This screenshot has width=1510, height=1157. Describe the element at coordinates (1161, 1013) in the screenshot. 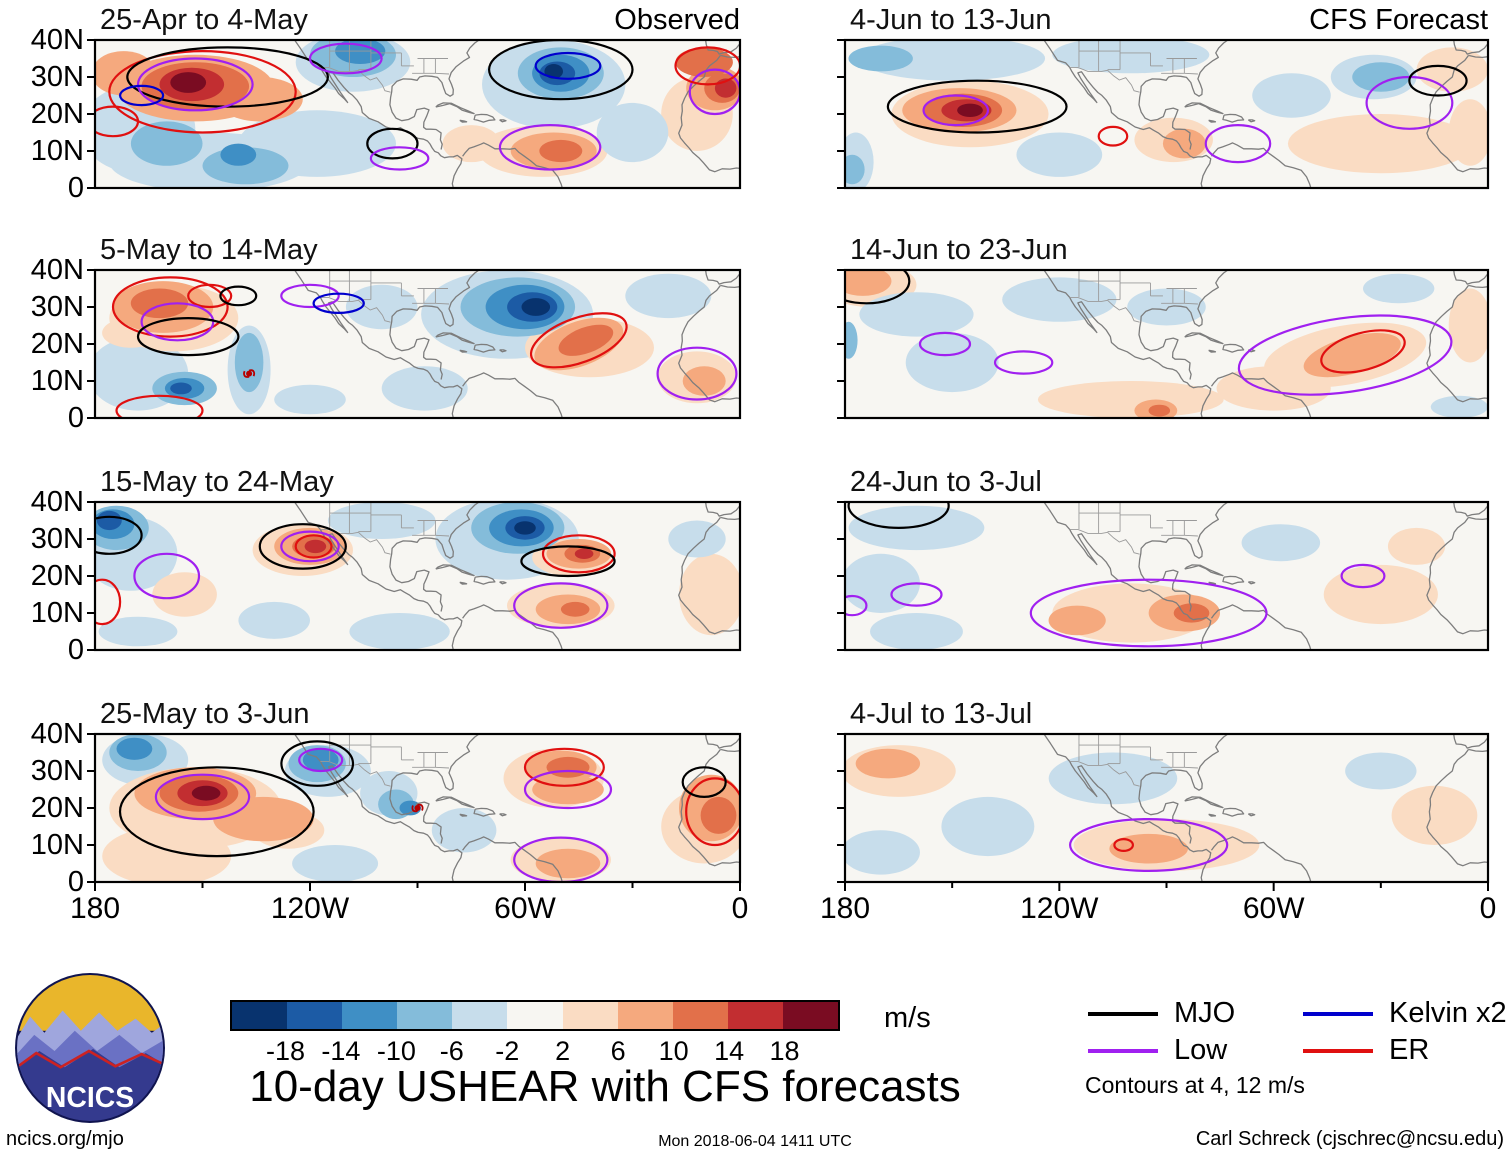

I see `legend-item-mjo: MJO` at that location.